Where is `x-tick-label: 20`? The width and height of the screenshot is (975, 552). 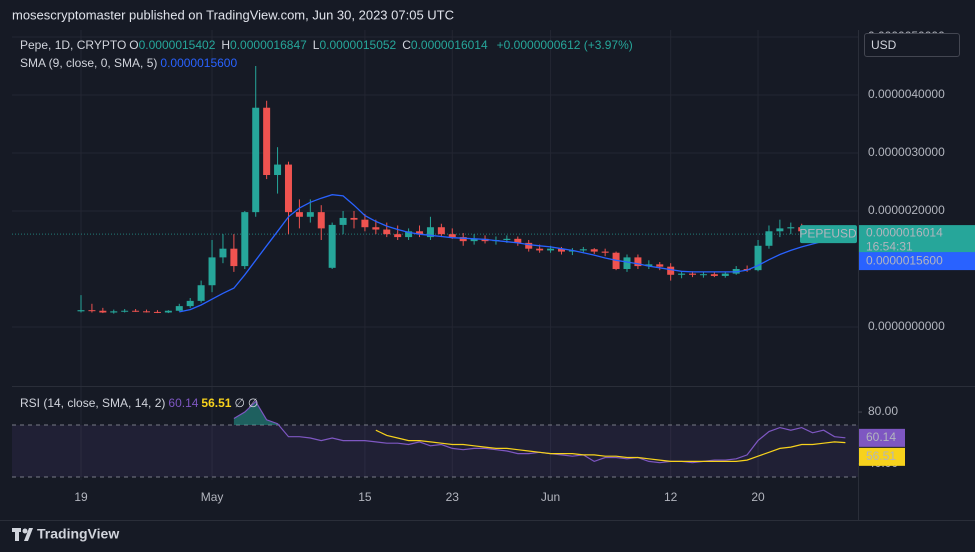 x-tick-label: 20 is located at coordinates (758, 497).